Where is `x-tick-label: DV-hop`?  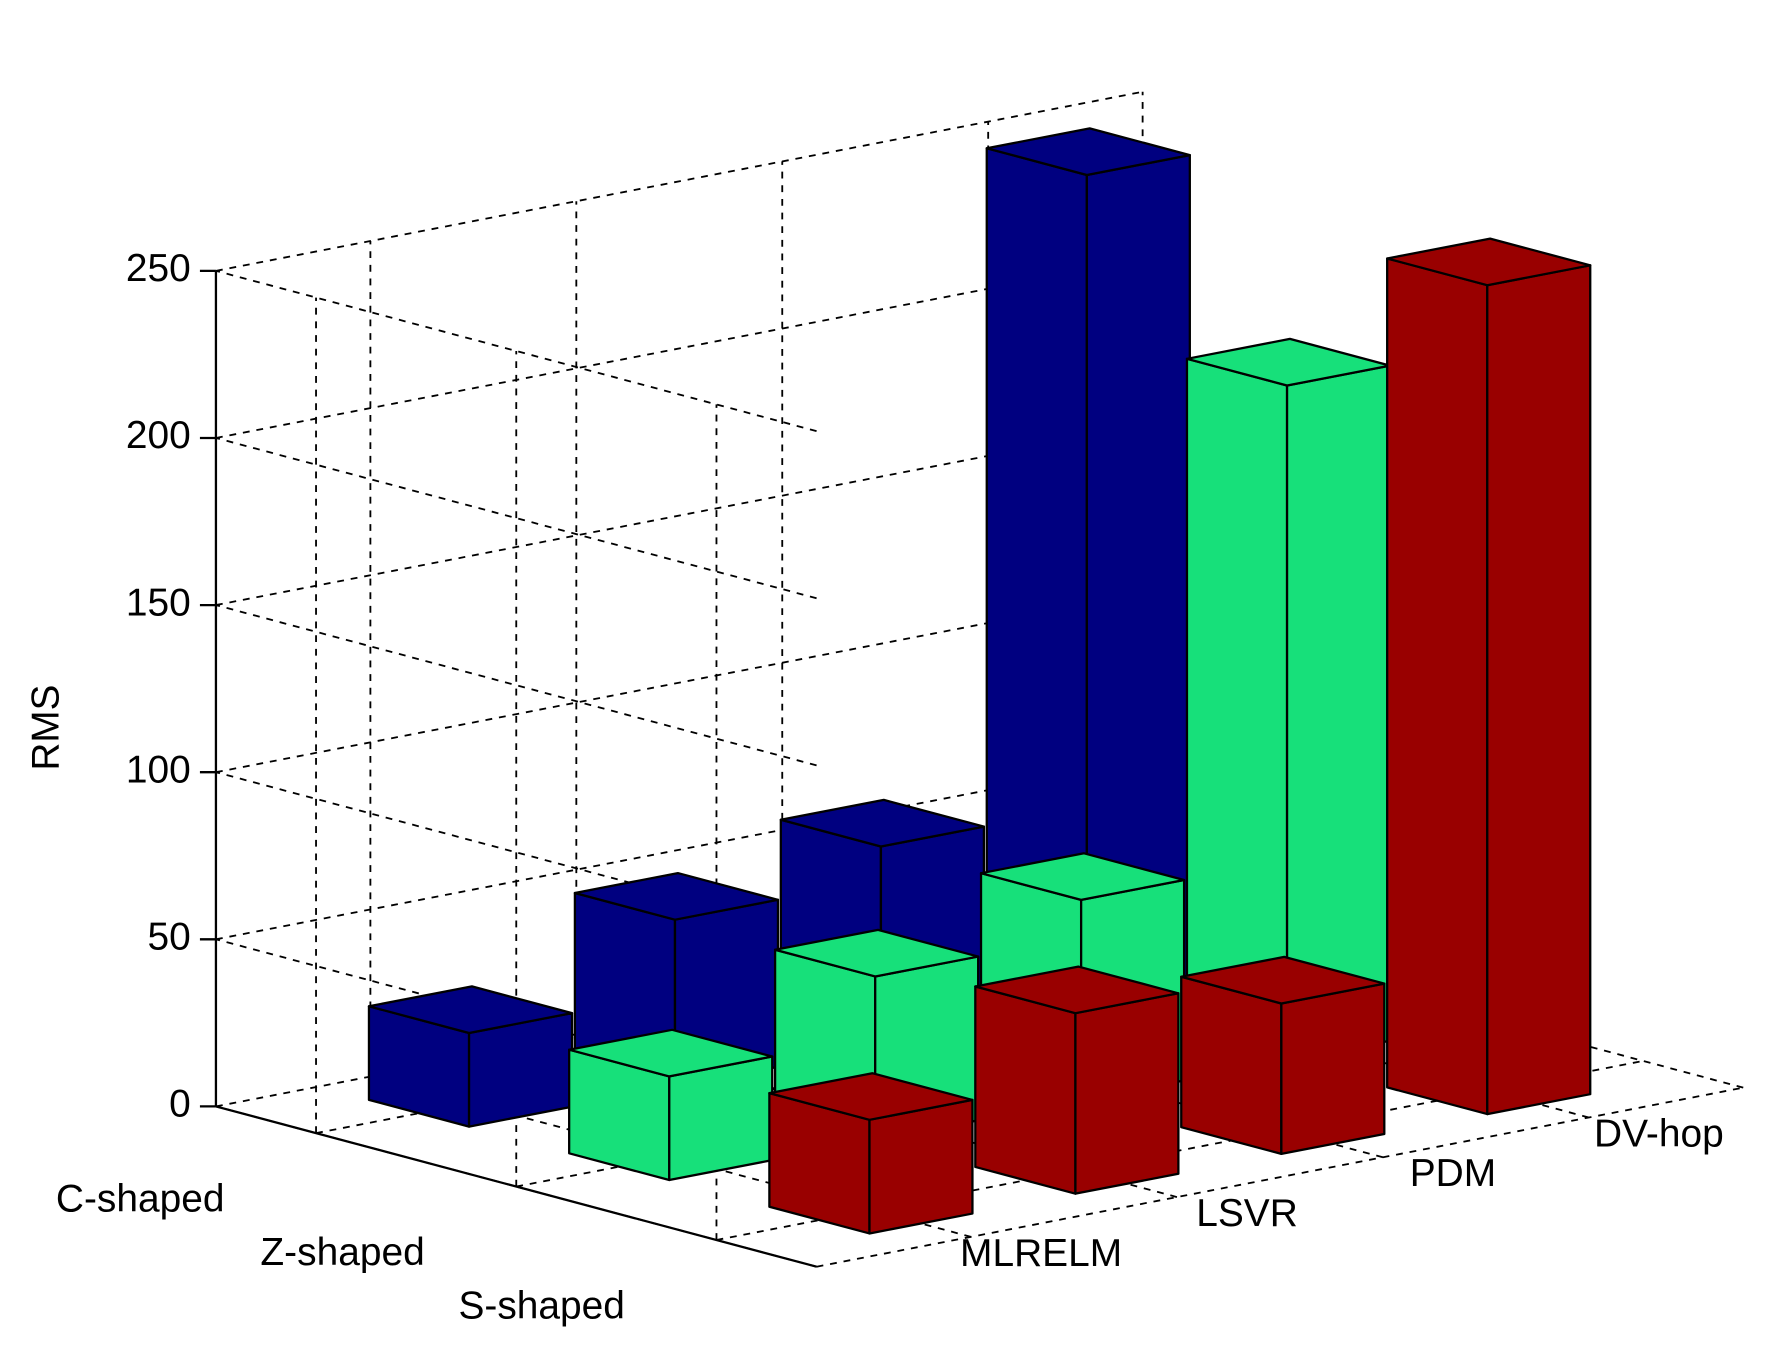 x-tick-label: DV-hop is located at coordinates (1659, 1134).